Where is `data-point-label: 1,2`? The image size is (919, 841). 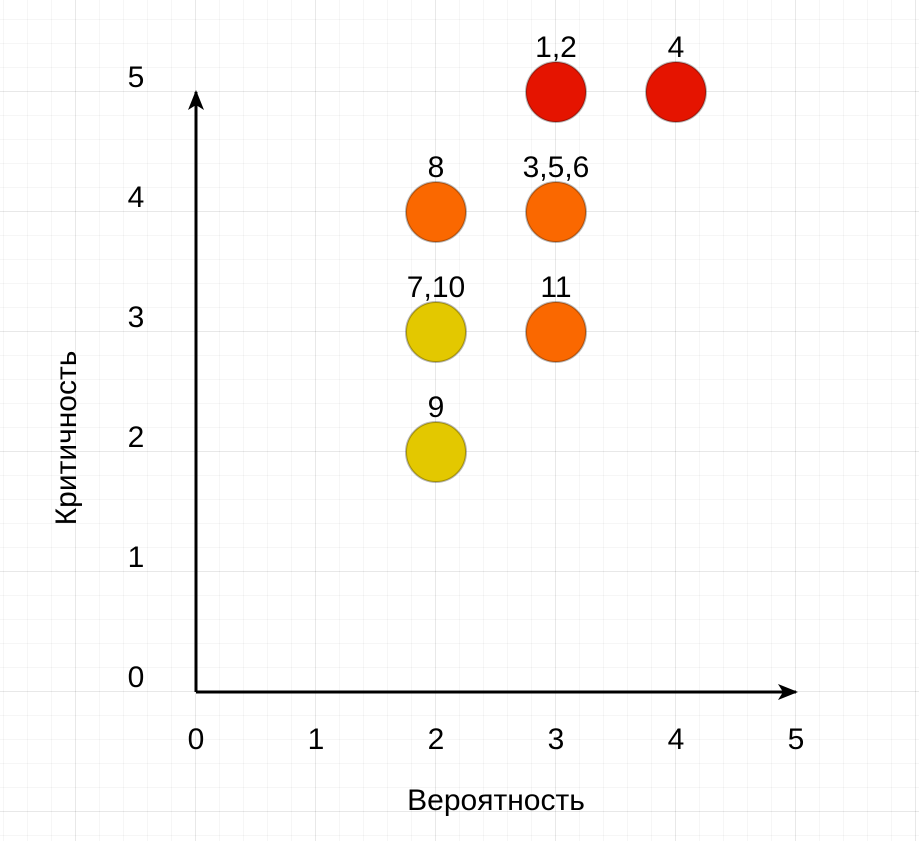 data-point-label: 1,2 is located at coordinates (556, 47).